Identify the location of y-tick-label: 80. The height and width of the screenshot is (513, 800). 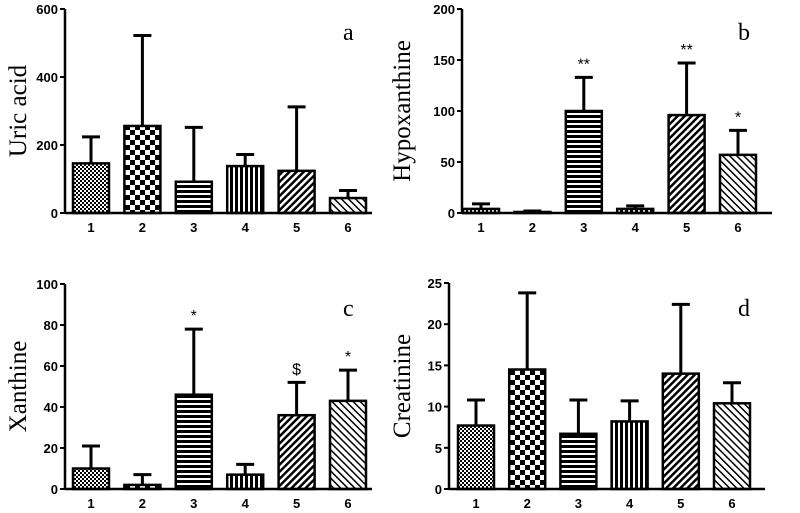
(51, 325).